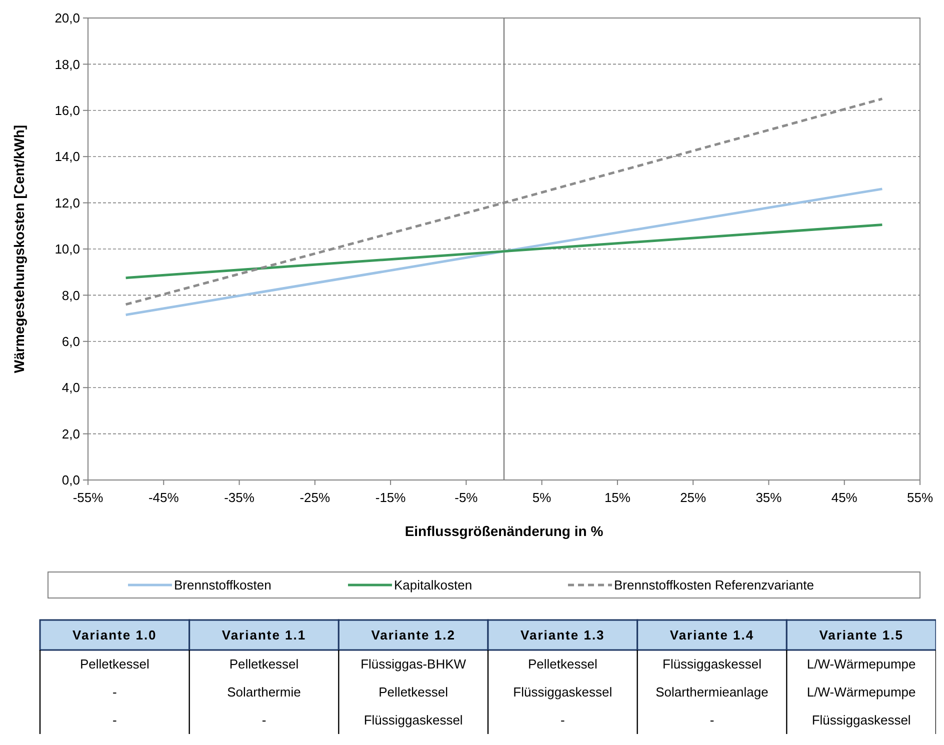 The height and width of the screenshot is (745, 944). Describe the element at coordinates (71, 434) in the screenshot. I see `y-tick-label: 2,0` at that location.